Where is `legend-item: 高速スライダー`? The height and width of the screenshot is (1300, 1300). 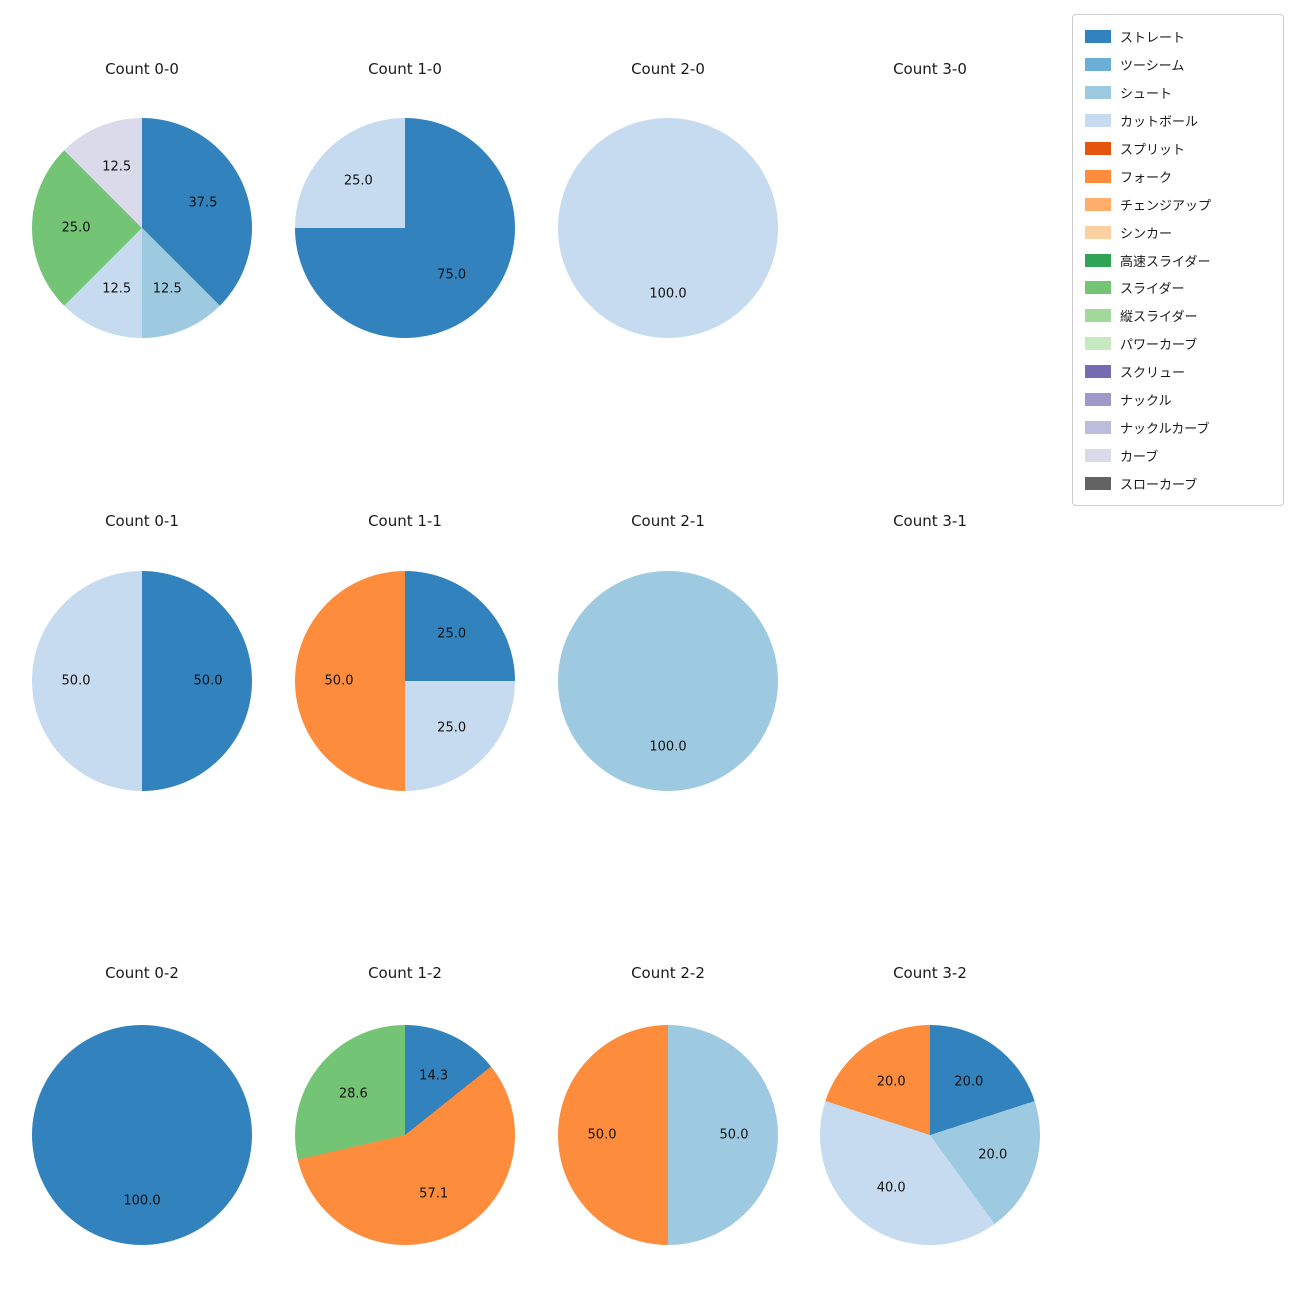 legend-item: 高速スライダー is located at coordinates (1178, 260).